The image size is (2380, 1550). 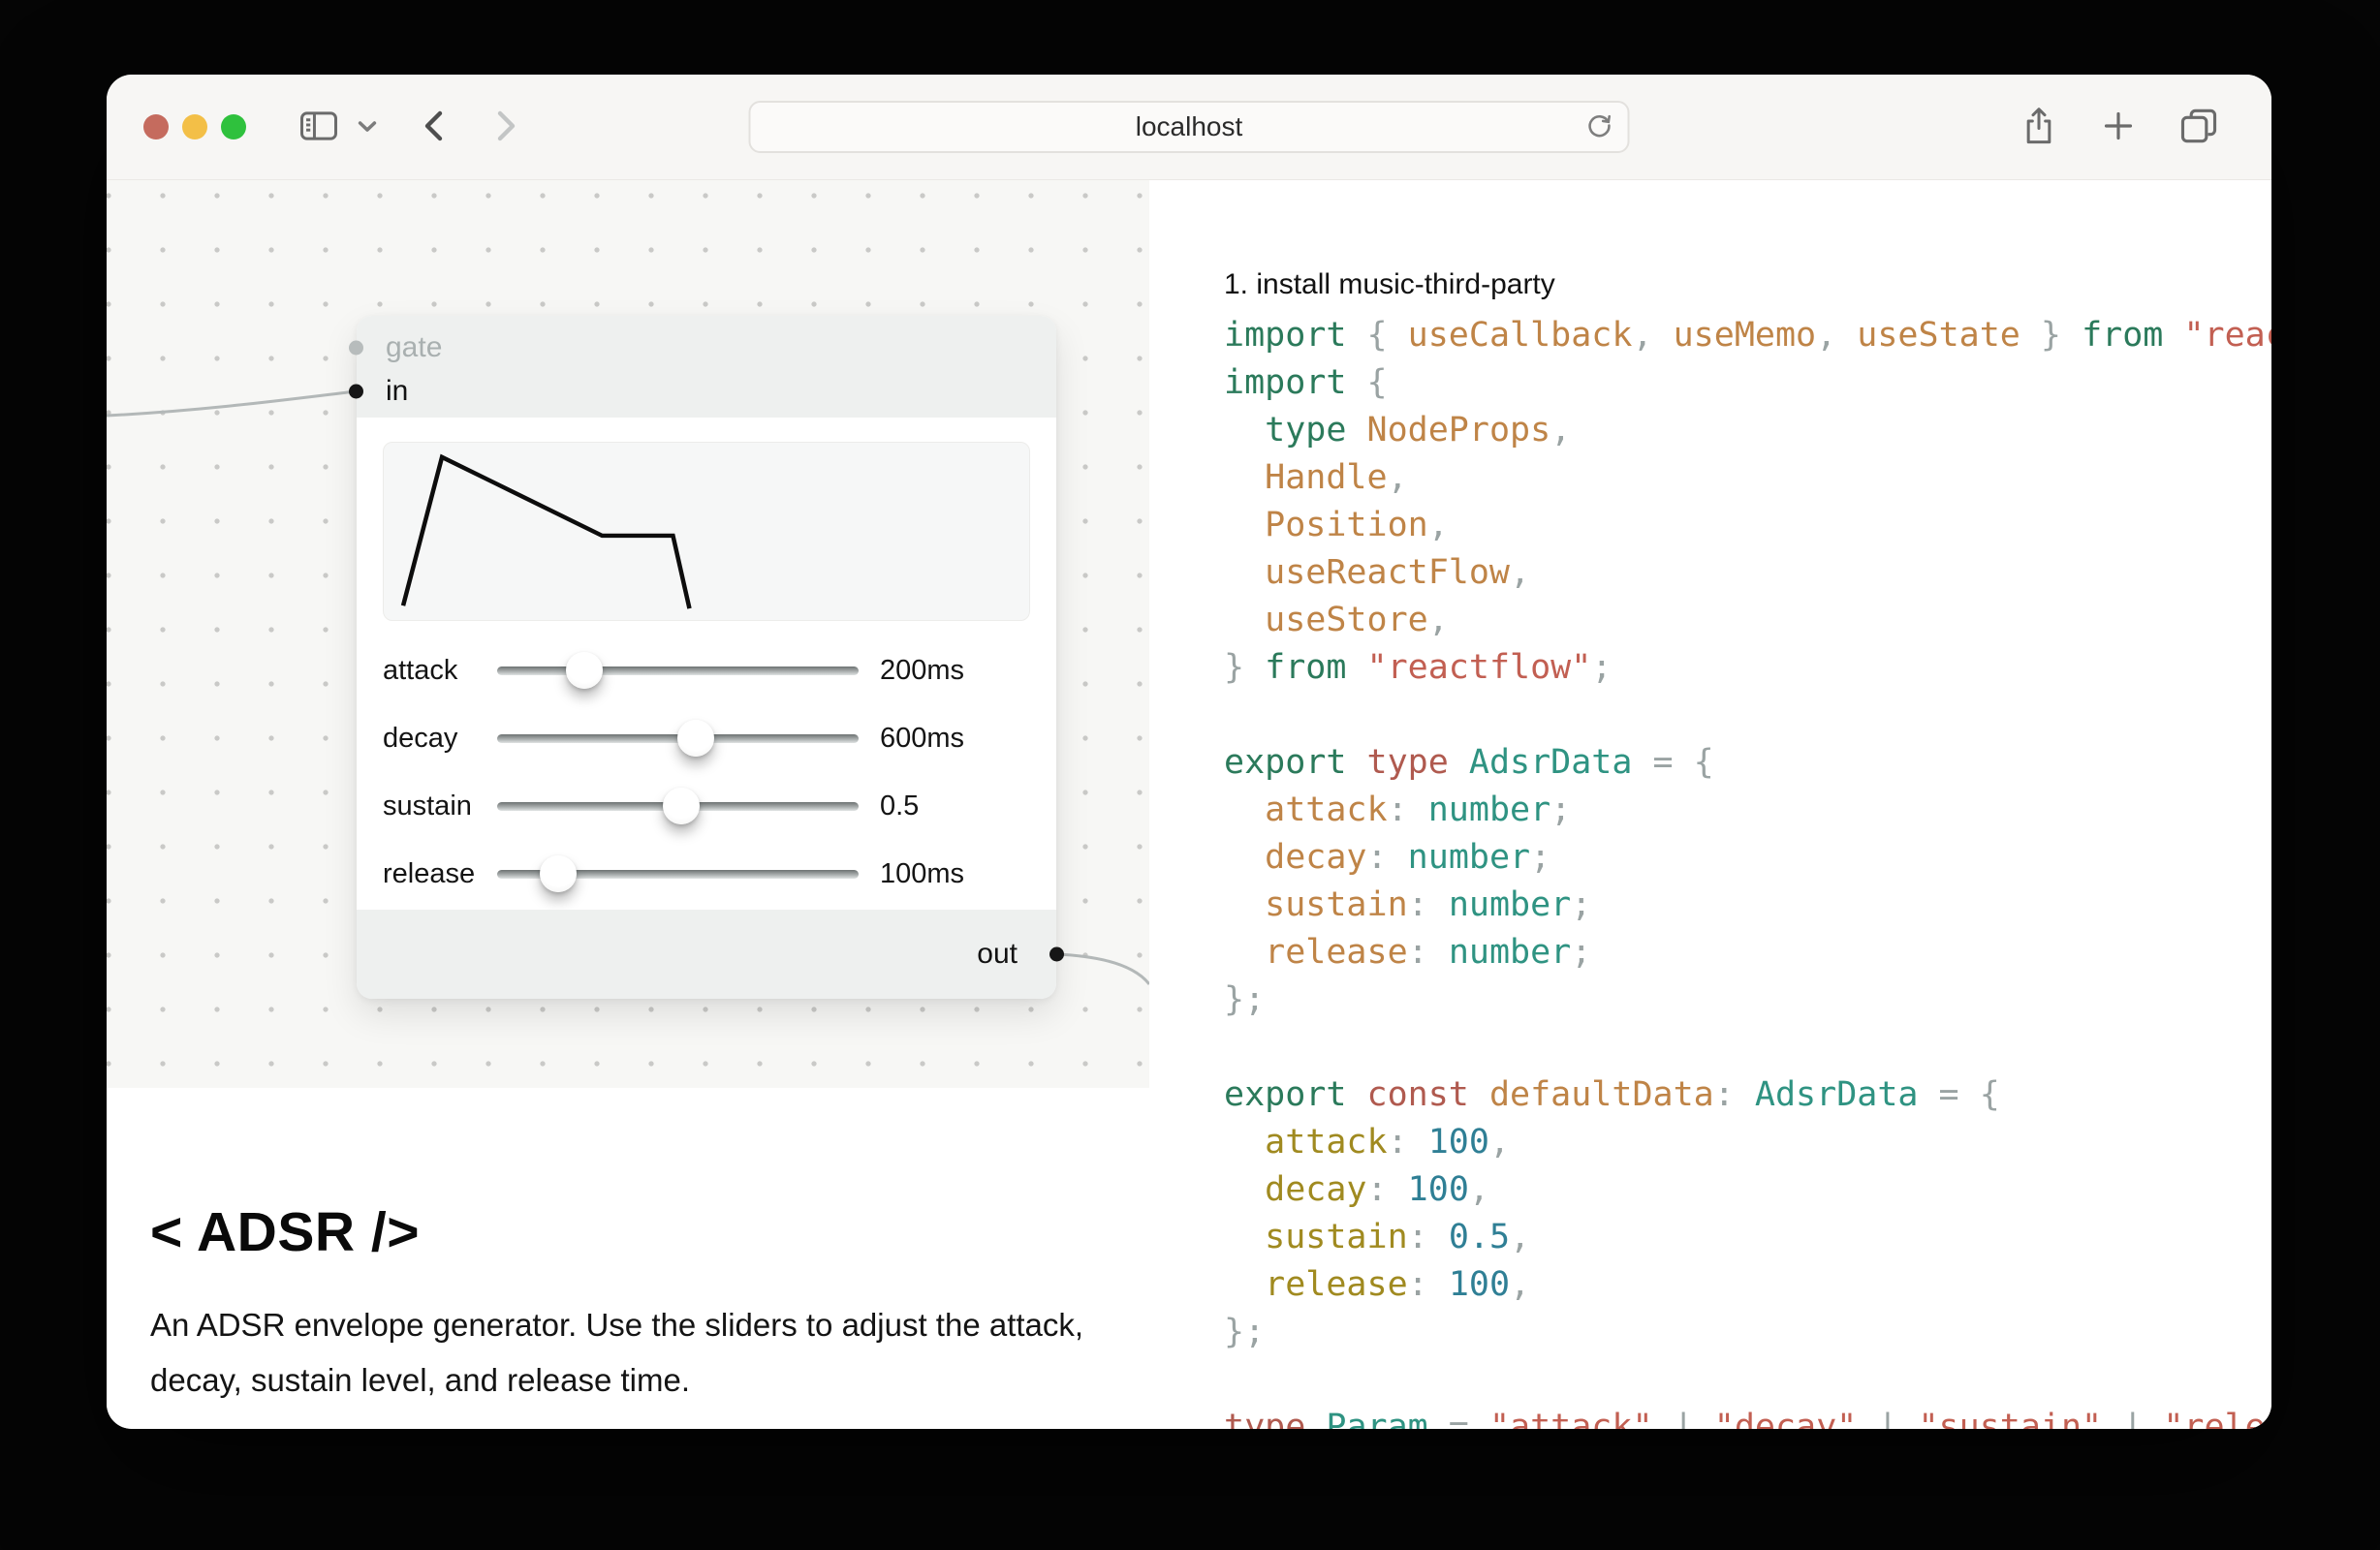 I want to click on code-line: export const defaultData: AdsrData = {, so click(x=1612, y=1094).